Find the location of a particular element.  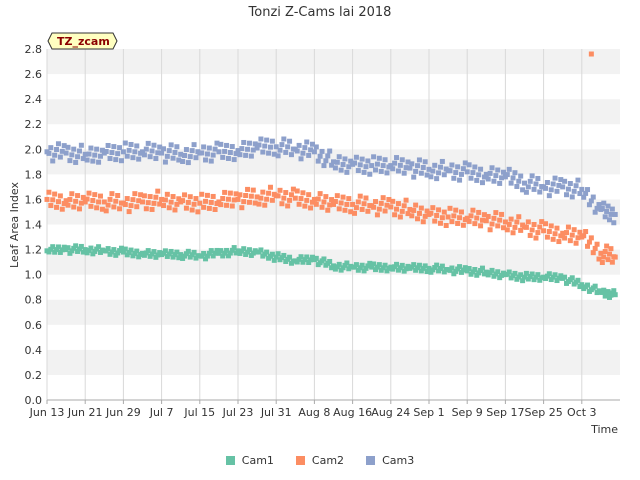

legend-label-cam2: Cam2 is located at coordinates (328, 460).